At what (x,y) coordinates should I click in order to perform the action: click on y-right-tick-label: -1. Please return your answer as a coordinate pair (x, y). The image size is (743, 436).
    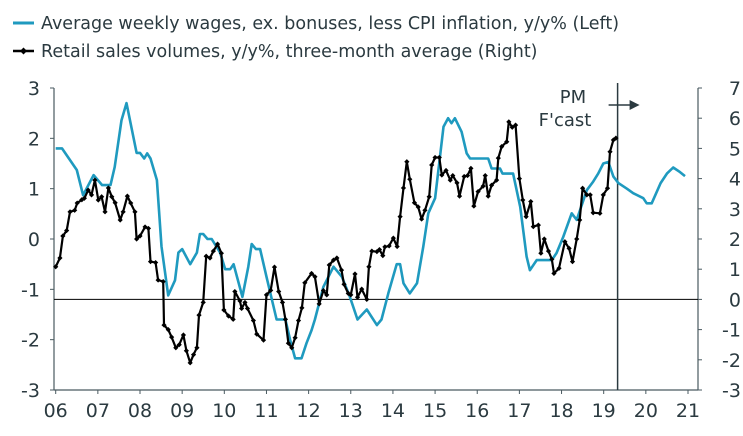
    Looking at the image, I should click on (731, 331).